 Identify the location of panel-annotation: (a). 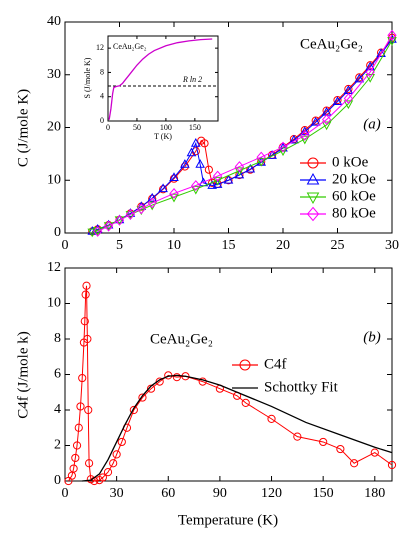
(372, 124).